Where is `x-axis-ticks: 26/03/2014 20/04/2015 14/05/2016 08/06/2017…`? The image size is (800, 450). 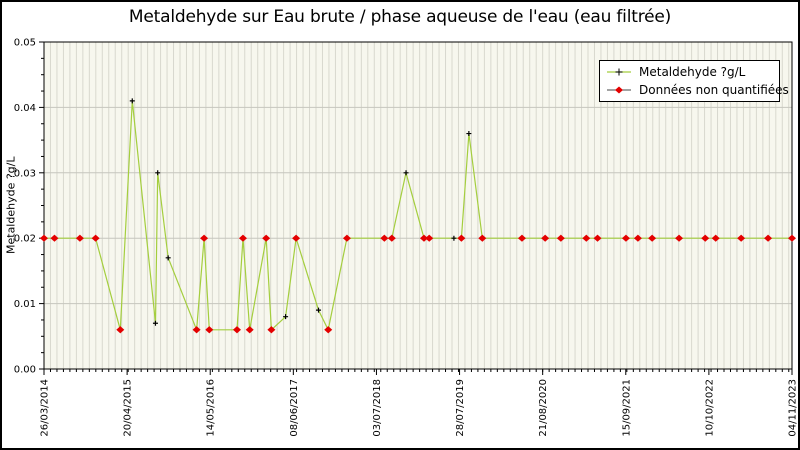
x-axis-ticks: 26/03/2014 20/04/2015 14/05/2016 08/06/2017… is located at coordinates (419, 403).